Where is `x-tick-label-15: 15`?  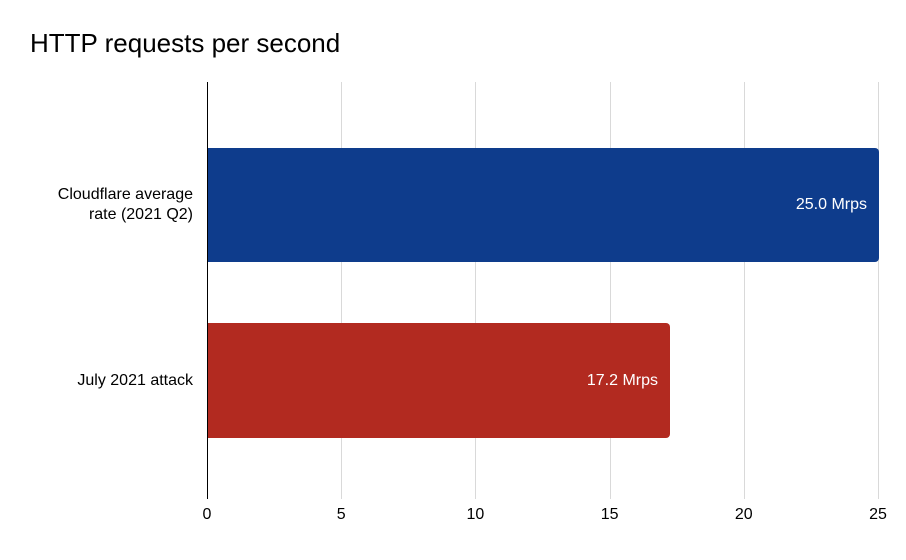 x-tick-label-15: 15 is located at coordinates (609, 514).